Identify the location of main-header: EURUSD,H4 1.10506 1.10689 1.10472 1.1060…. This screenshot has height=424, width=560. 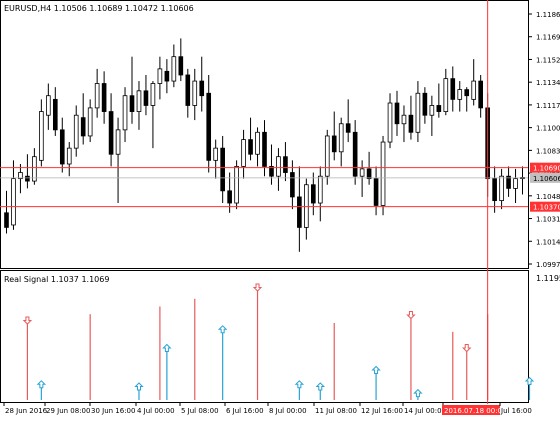
(99, 8).